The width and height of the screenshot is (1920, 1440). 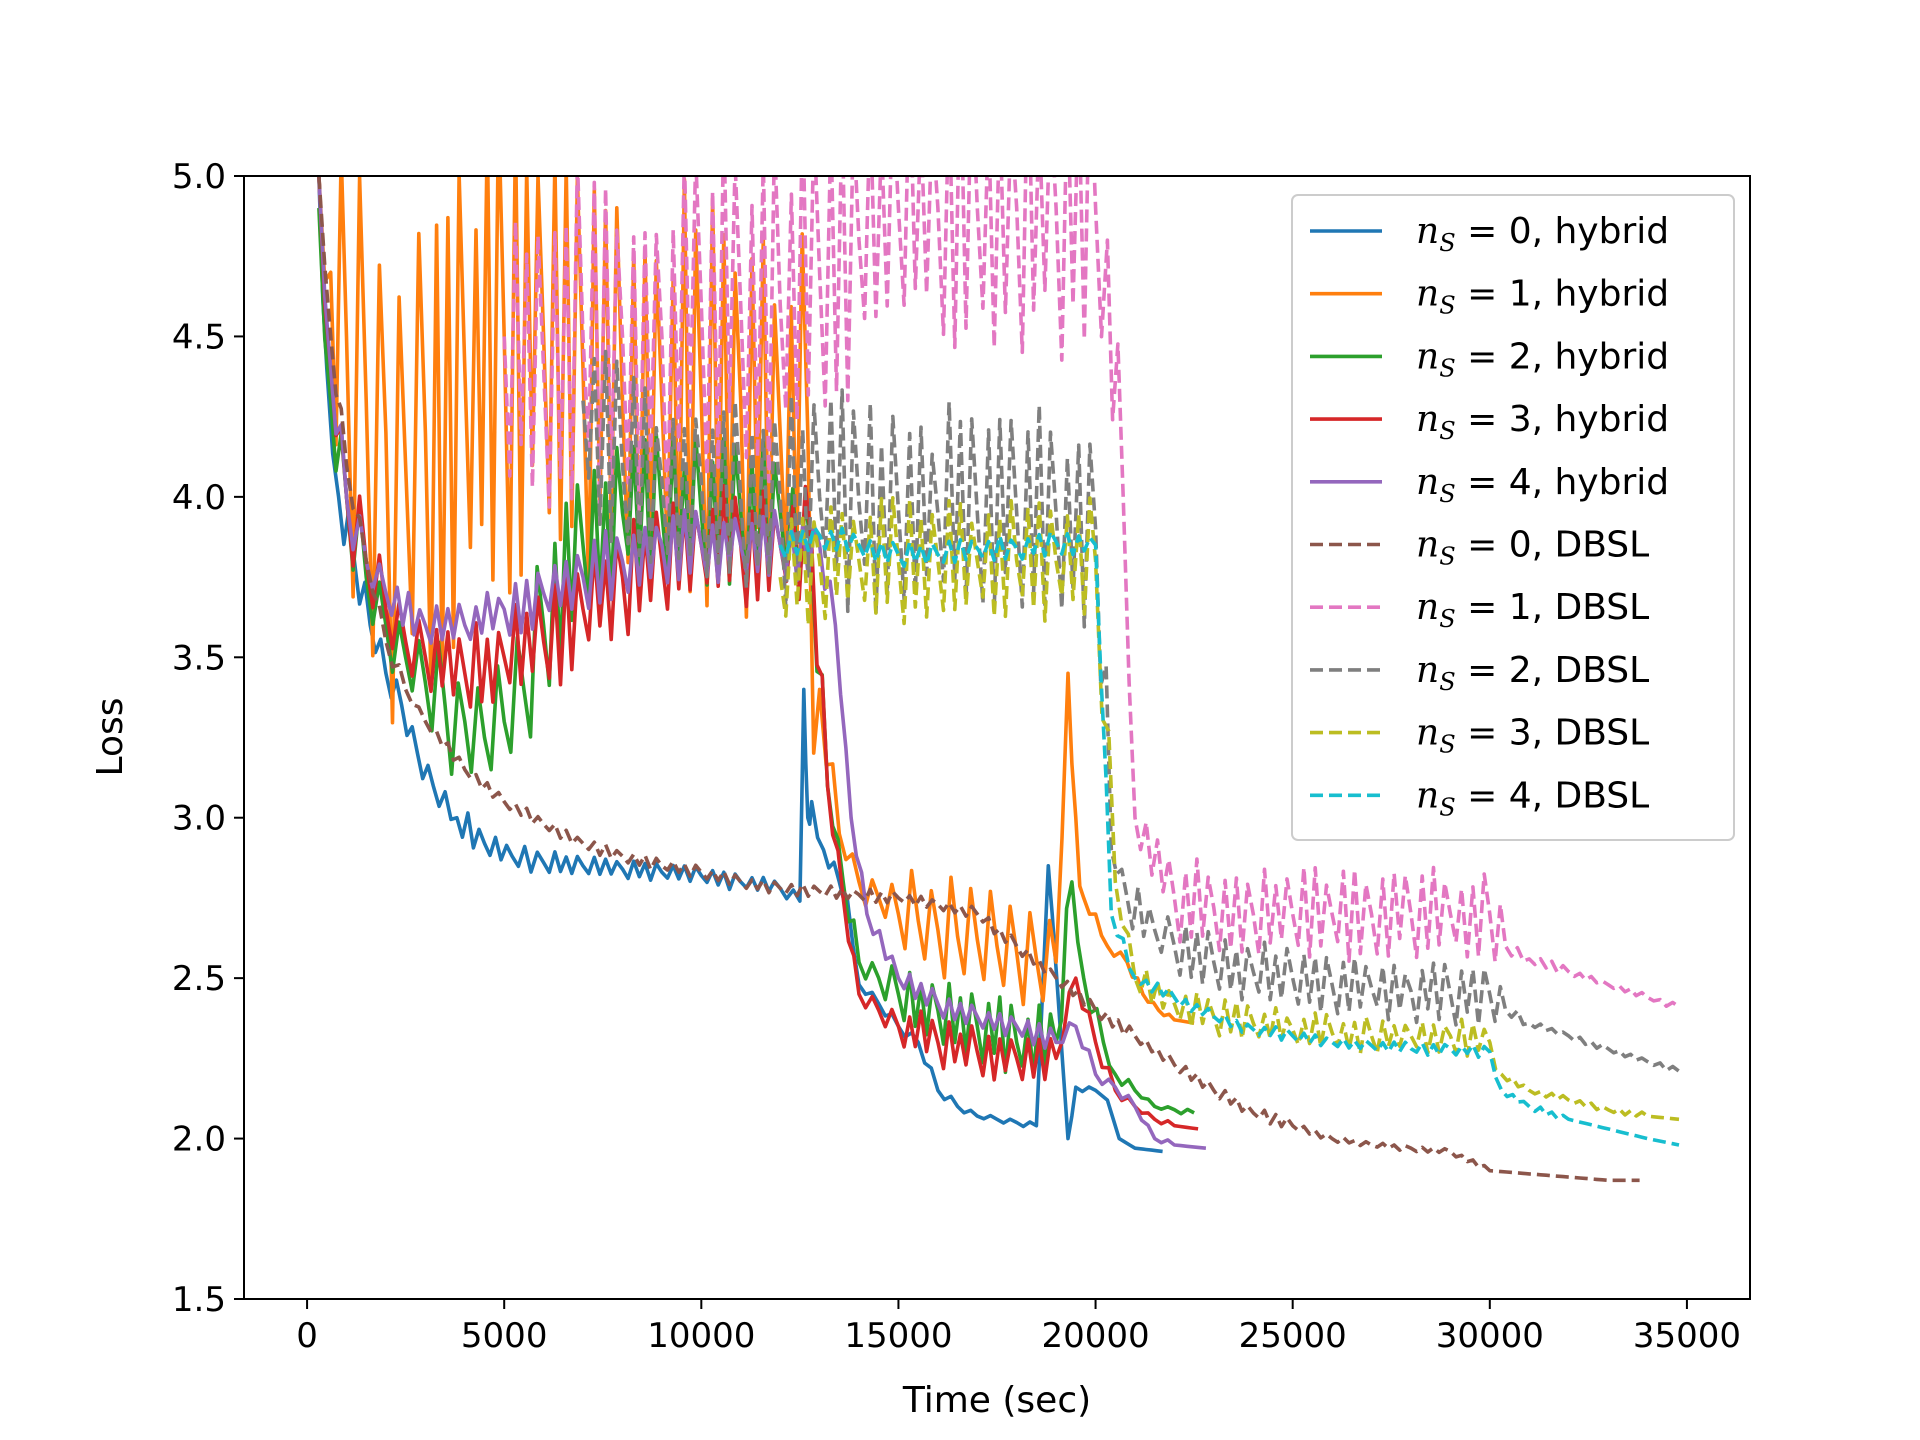 I want to click on y-tick-label: 4.5, so click(x=199, y=337).